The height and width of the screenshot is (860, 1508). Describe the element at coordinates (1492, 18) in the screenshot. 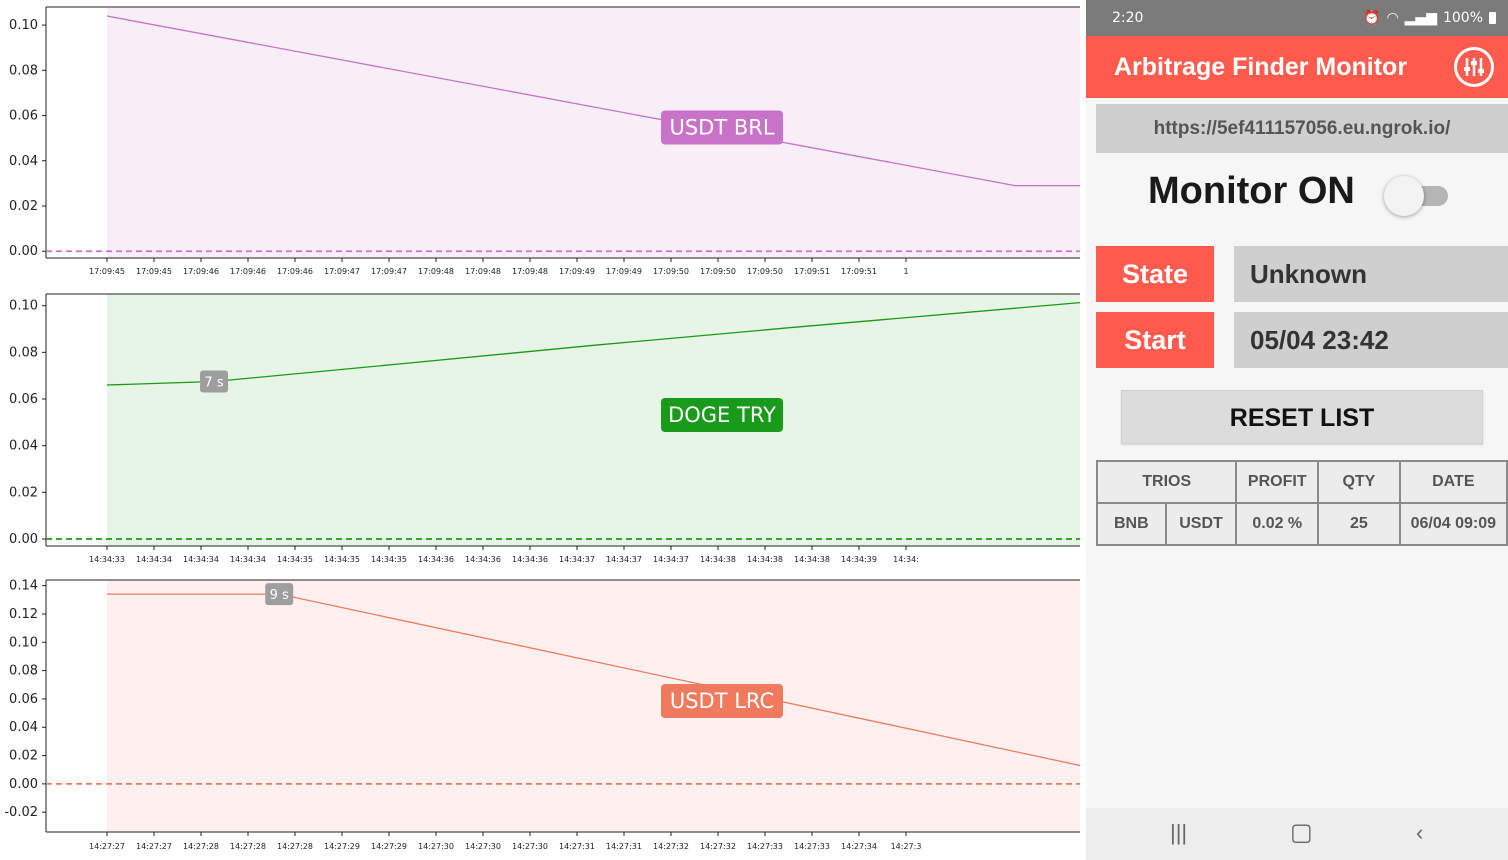

I see `battery-icon` at that location.